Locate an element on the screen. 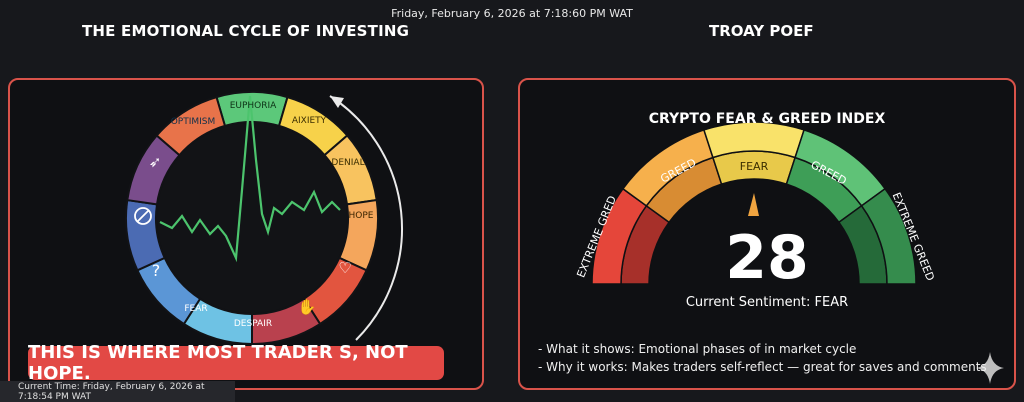 This screenshot has height=402, width=1024. wheel-center is located at coordinates (252, 218).